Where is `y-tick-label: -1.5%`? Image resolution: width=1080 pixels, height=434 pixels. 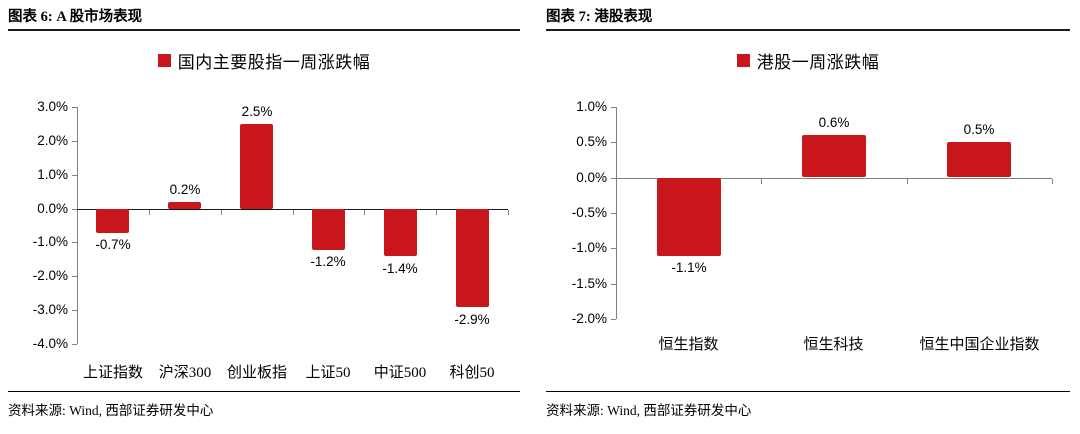 y-tick-label: -1.5% is located at coordinates (589, 283).